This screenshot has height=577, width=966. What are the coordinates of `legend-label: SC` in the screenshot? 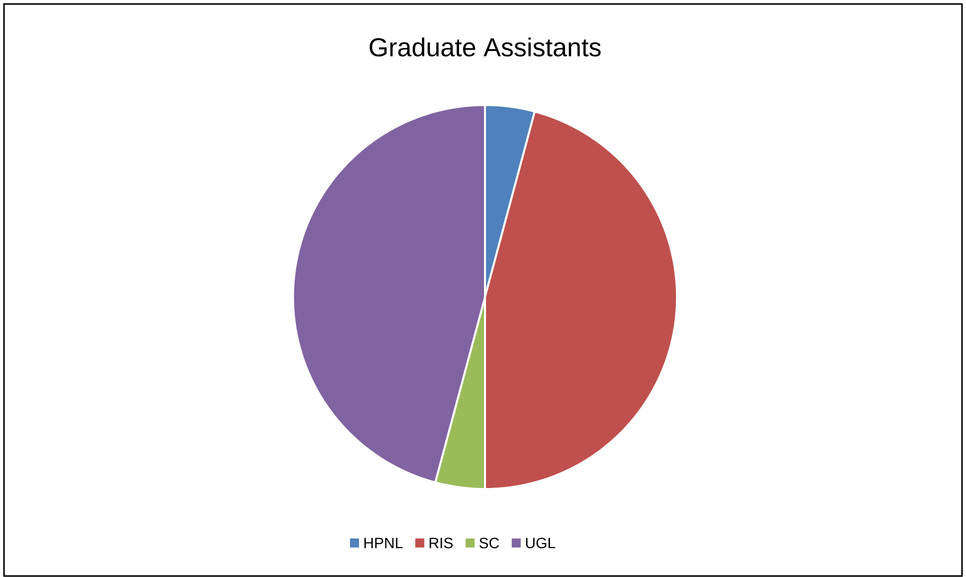 It's located at (489, 543).